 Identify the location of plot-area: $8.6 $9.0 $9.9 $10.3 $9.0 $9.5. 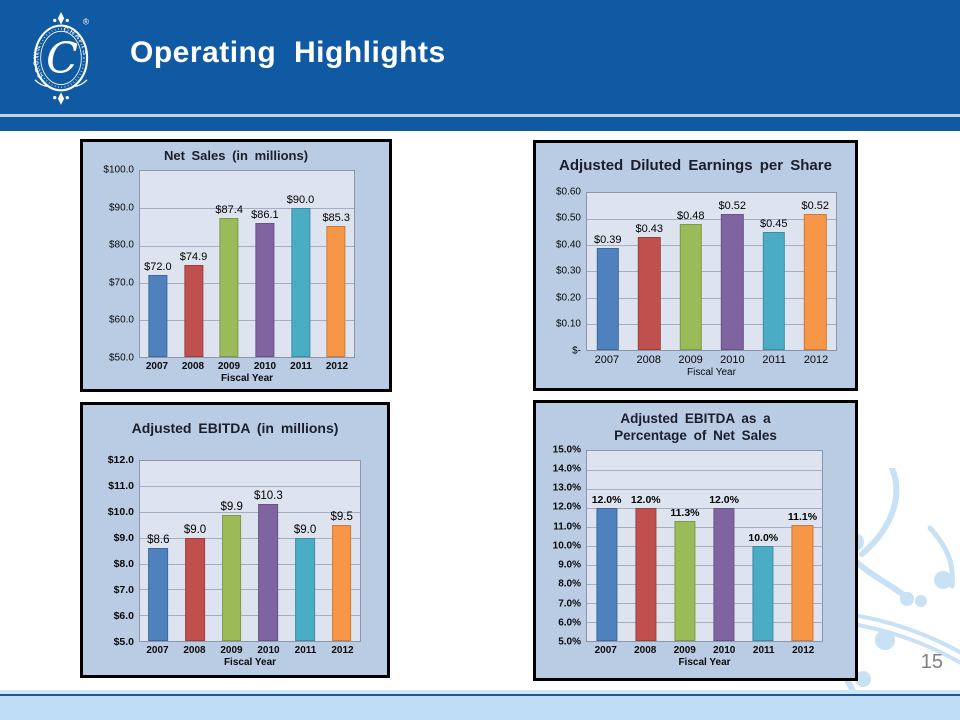
(250, 550).